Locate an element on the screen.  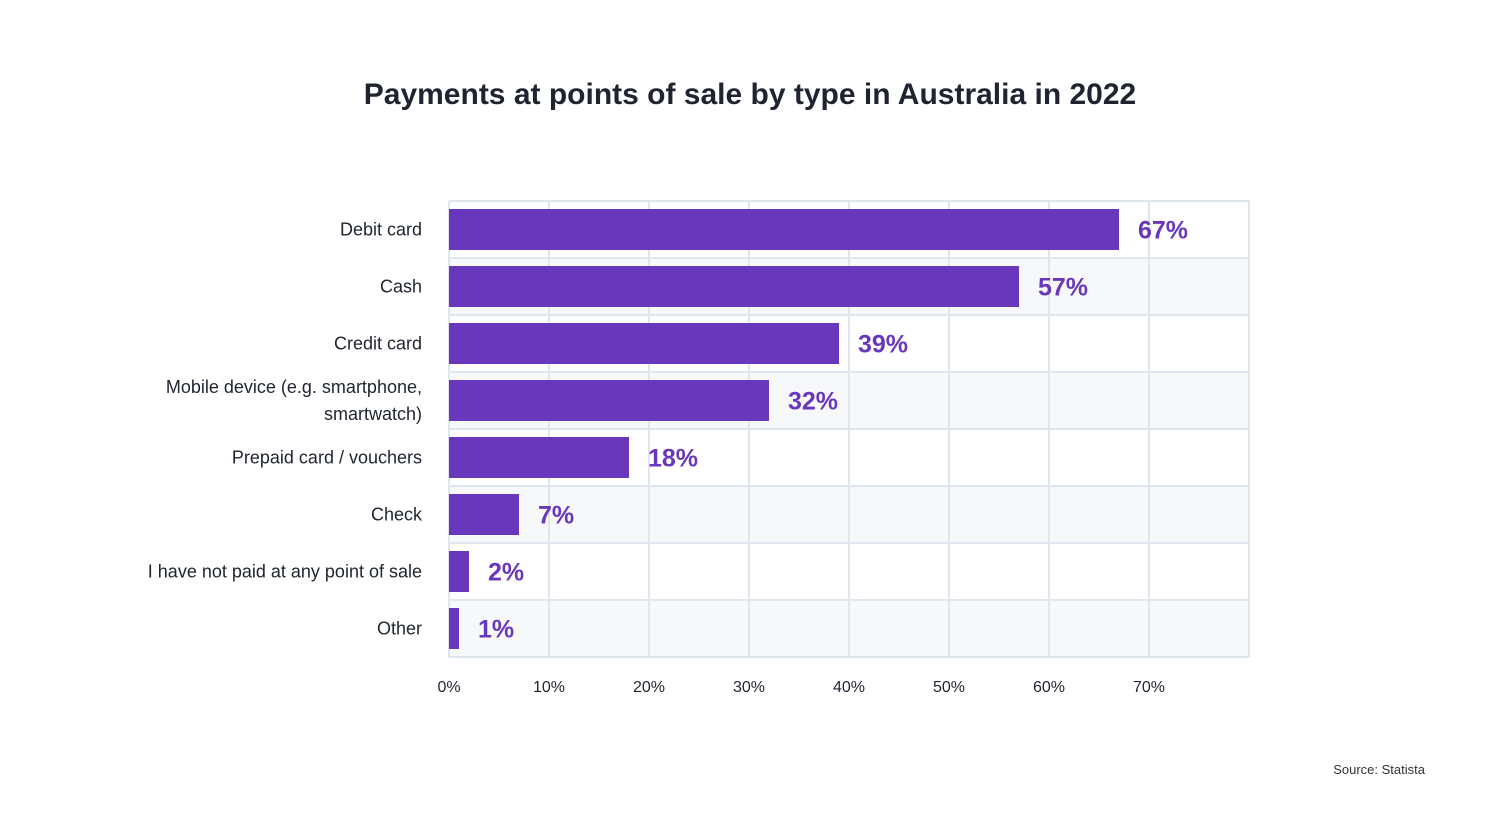
data-label: 7% is located at coordinates (556, 516).